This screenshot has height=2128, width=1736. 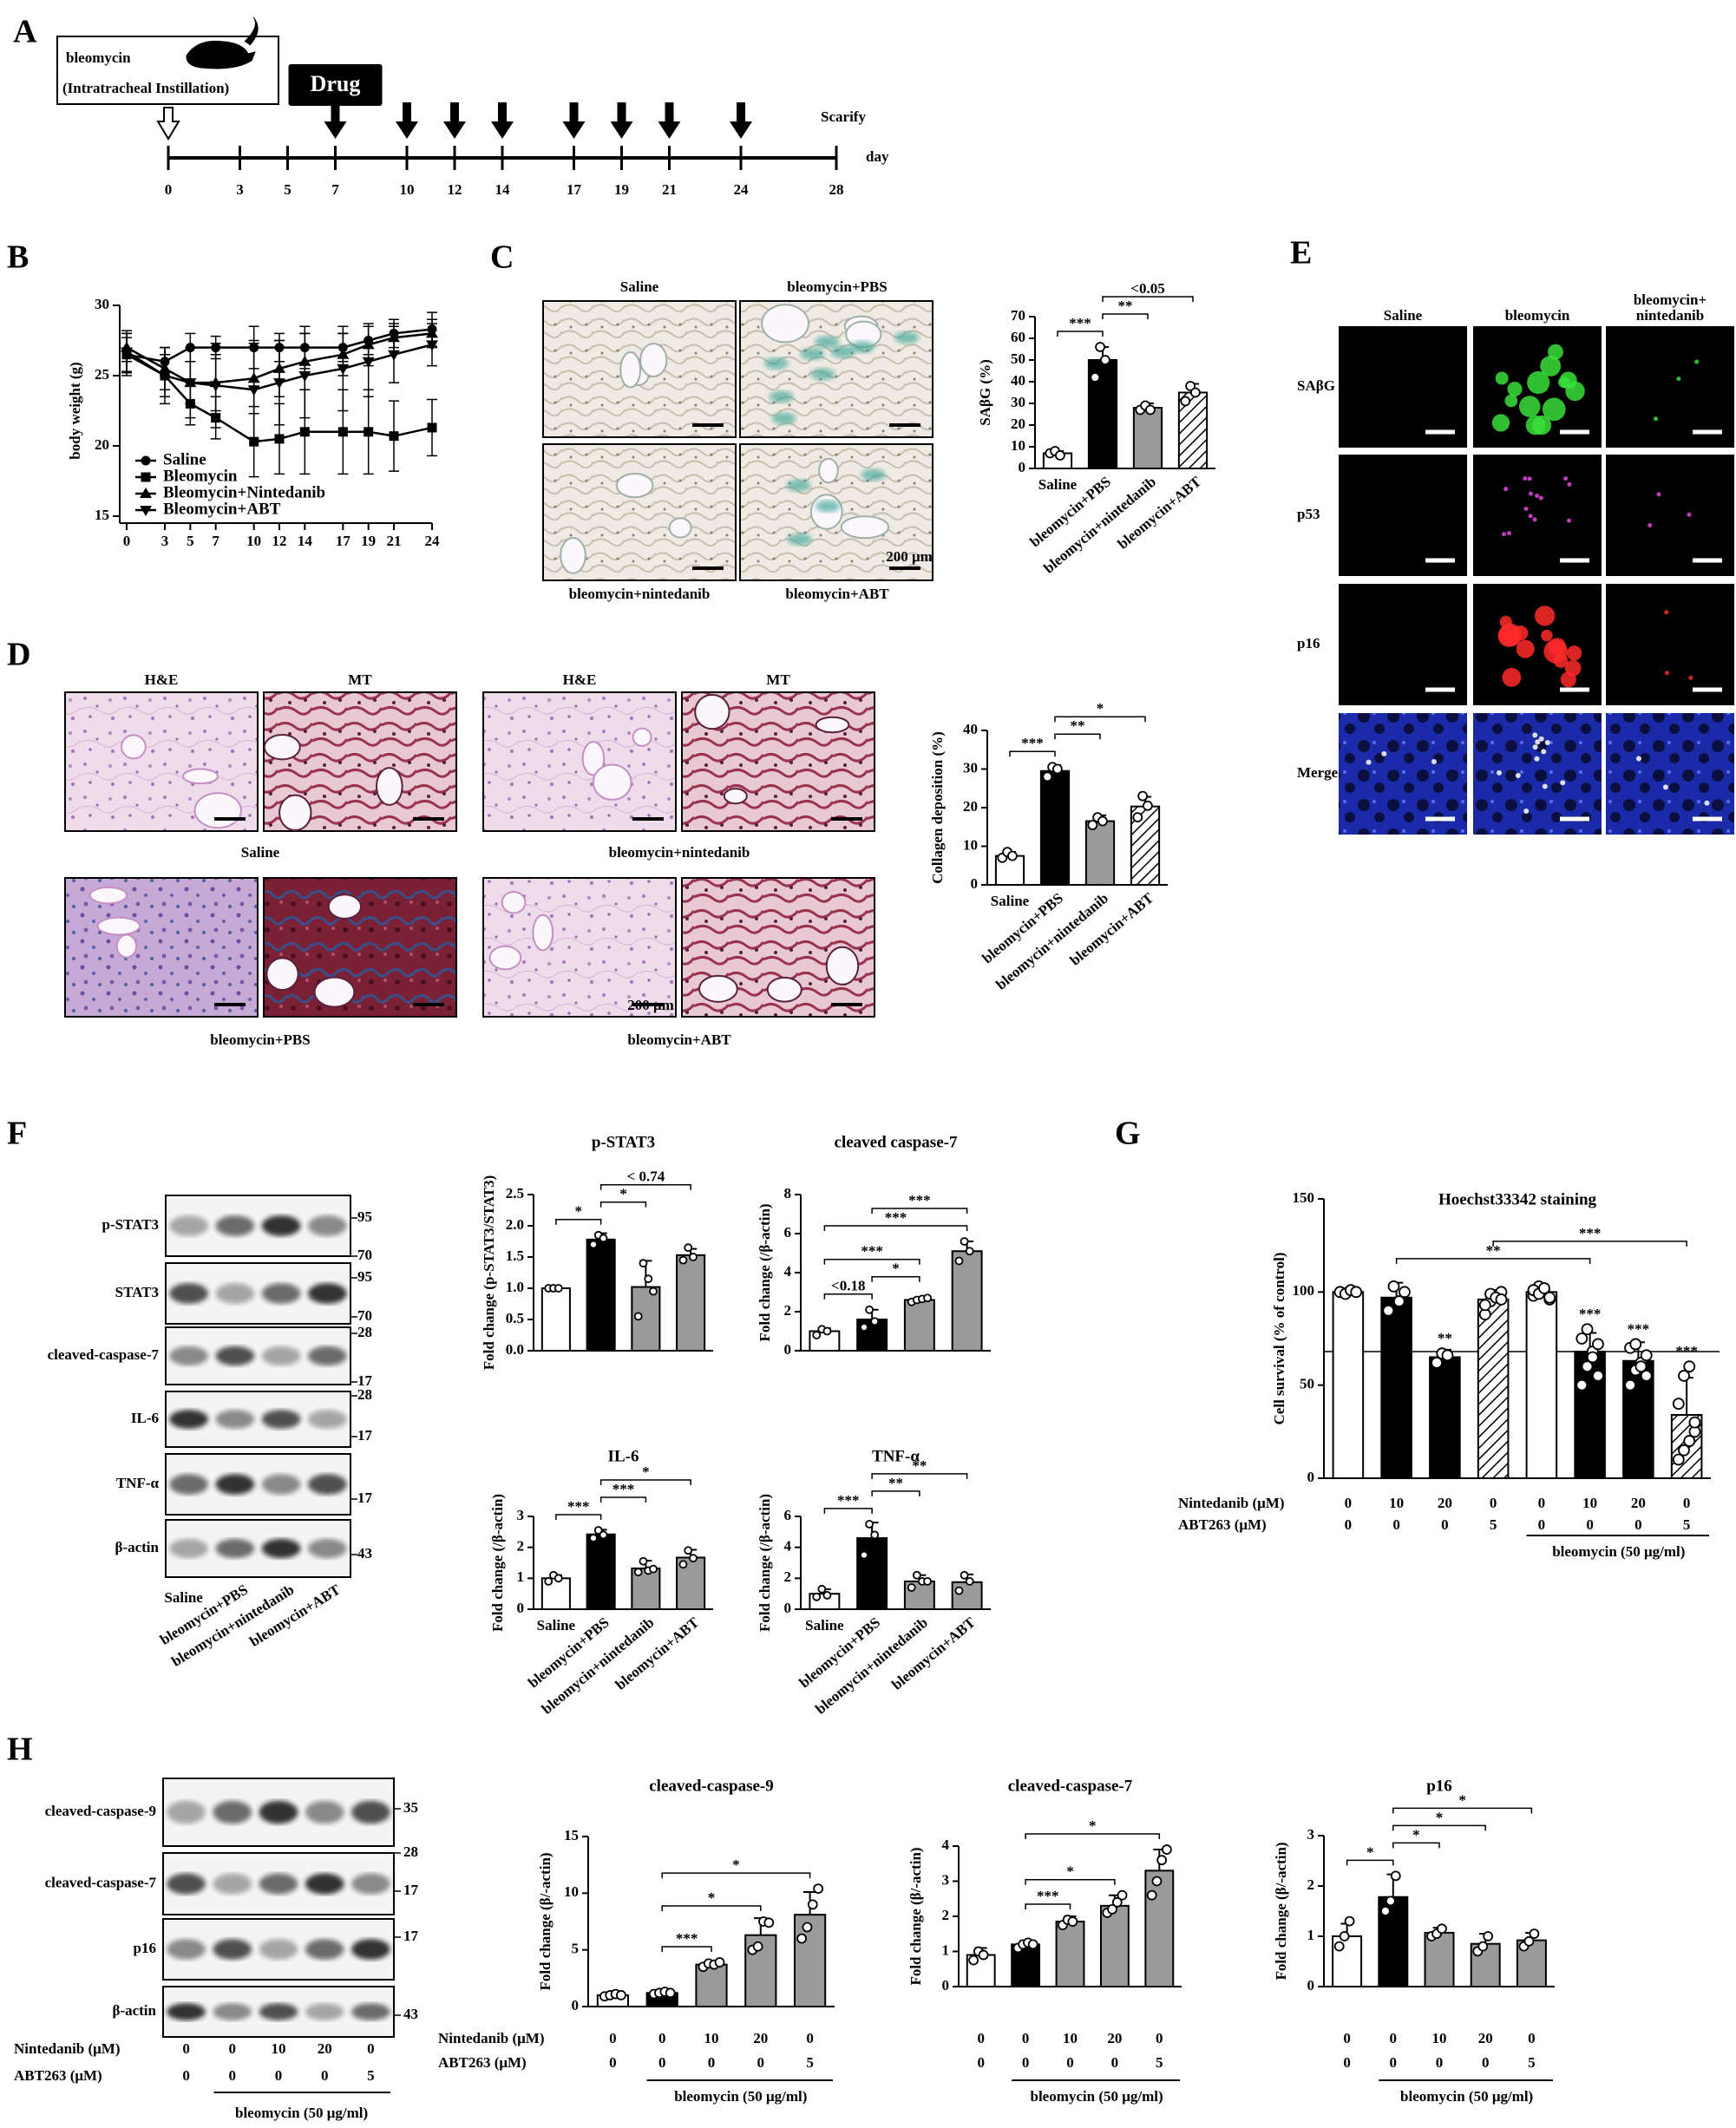 What do you see at coordinates (1281, 1911) in the screenshot?
I see `y-axis-label: Fold change (β/-actin)` at bounding box center [1281, 1911].